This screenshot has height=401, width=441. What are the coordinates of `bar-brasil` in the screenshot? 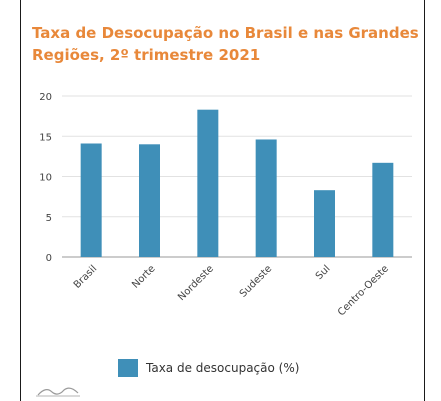 It's located at (91, 200).